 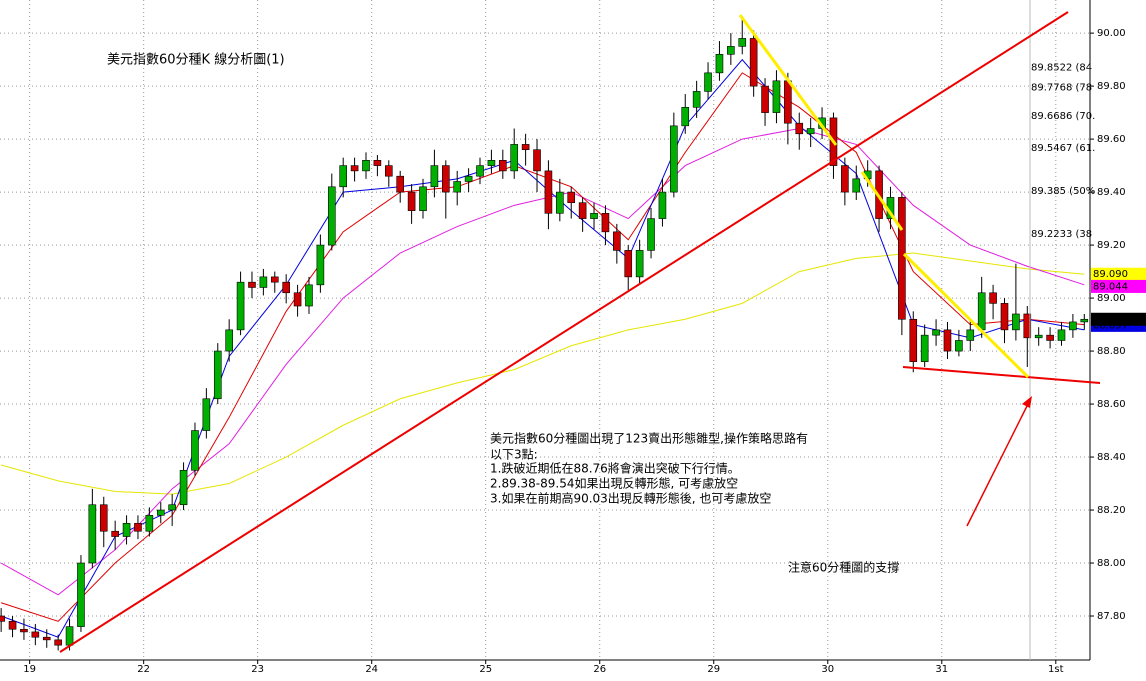 What do you see at coordinates (1111, 510) in the screenshot?
I see `y-tick-label: 88.20` at bounding box center [1111, 510].